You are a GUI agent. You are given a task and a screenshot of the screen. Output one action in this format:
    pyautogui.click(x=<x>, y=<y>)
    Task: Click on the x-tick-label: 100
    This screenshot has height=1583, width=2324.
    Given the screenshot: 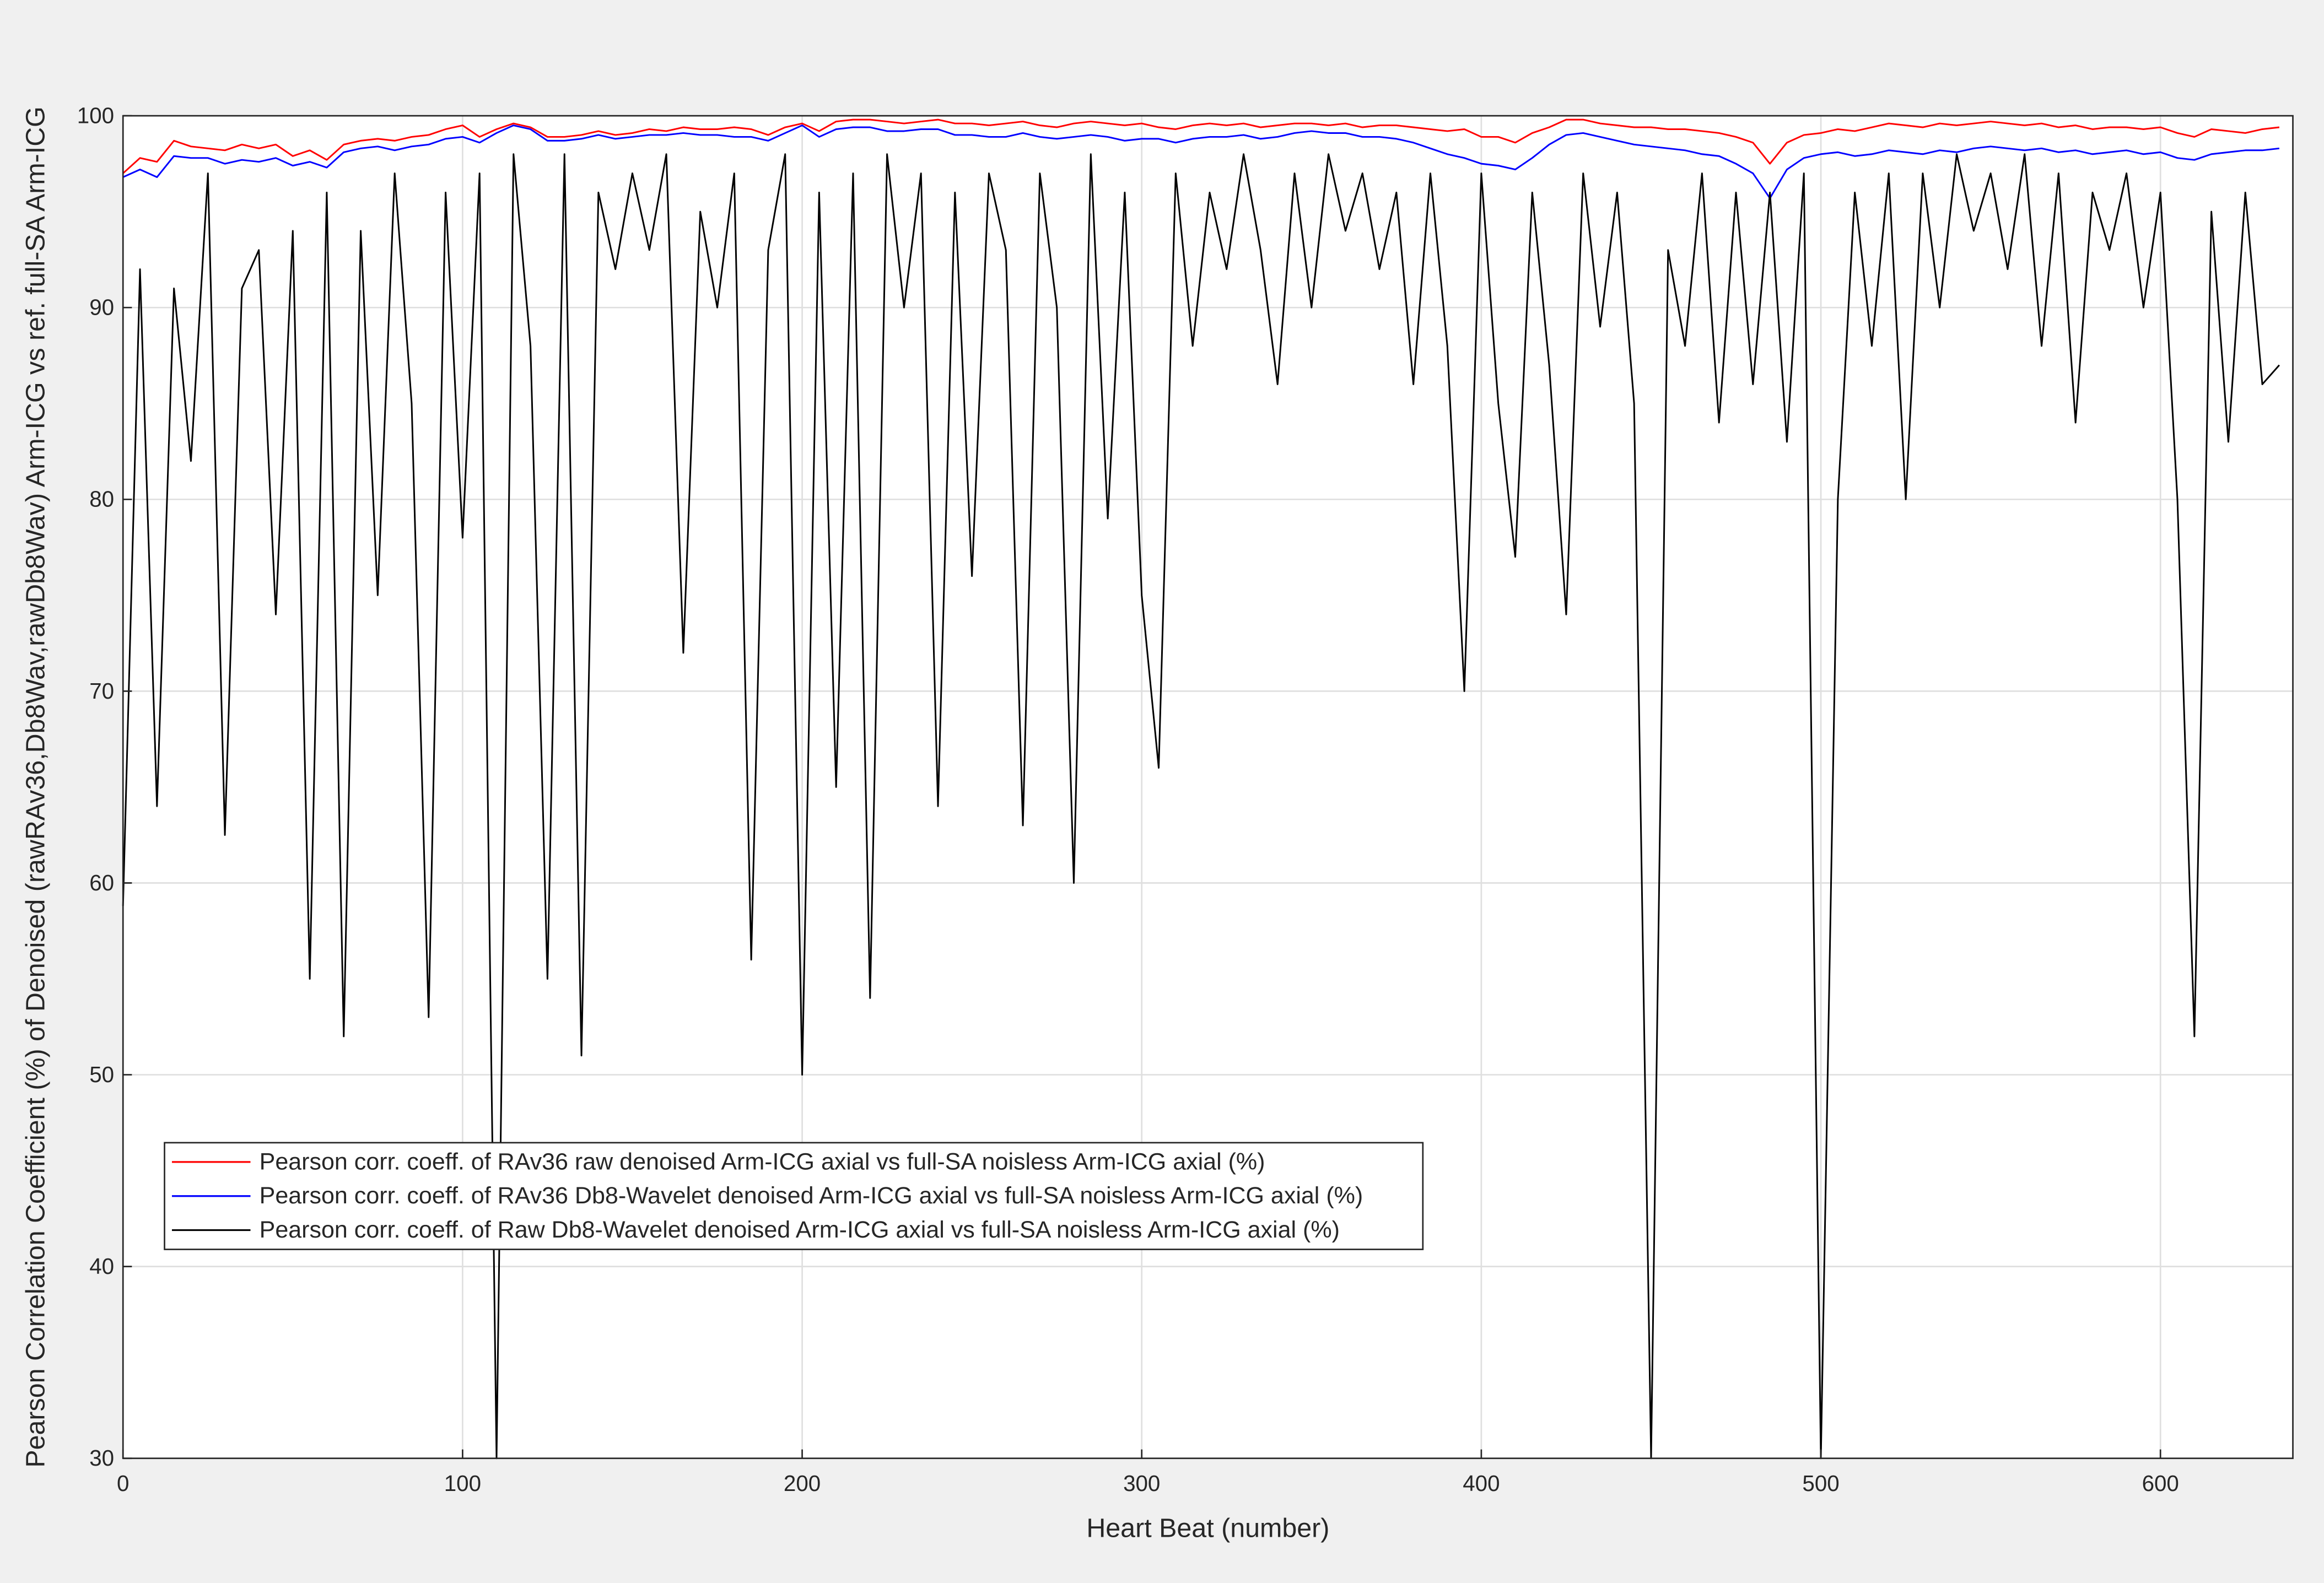 What is the action you would take?
    pyautogui.click(x=462, y=1483)
    